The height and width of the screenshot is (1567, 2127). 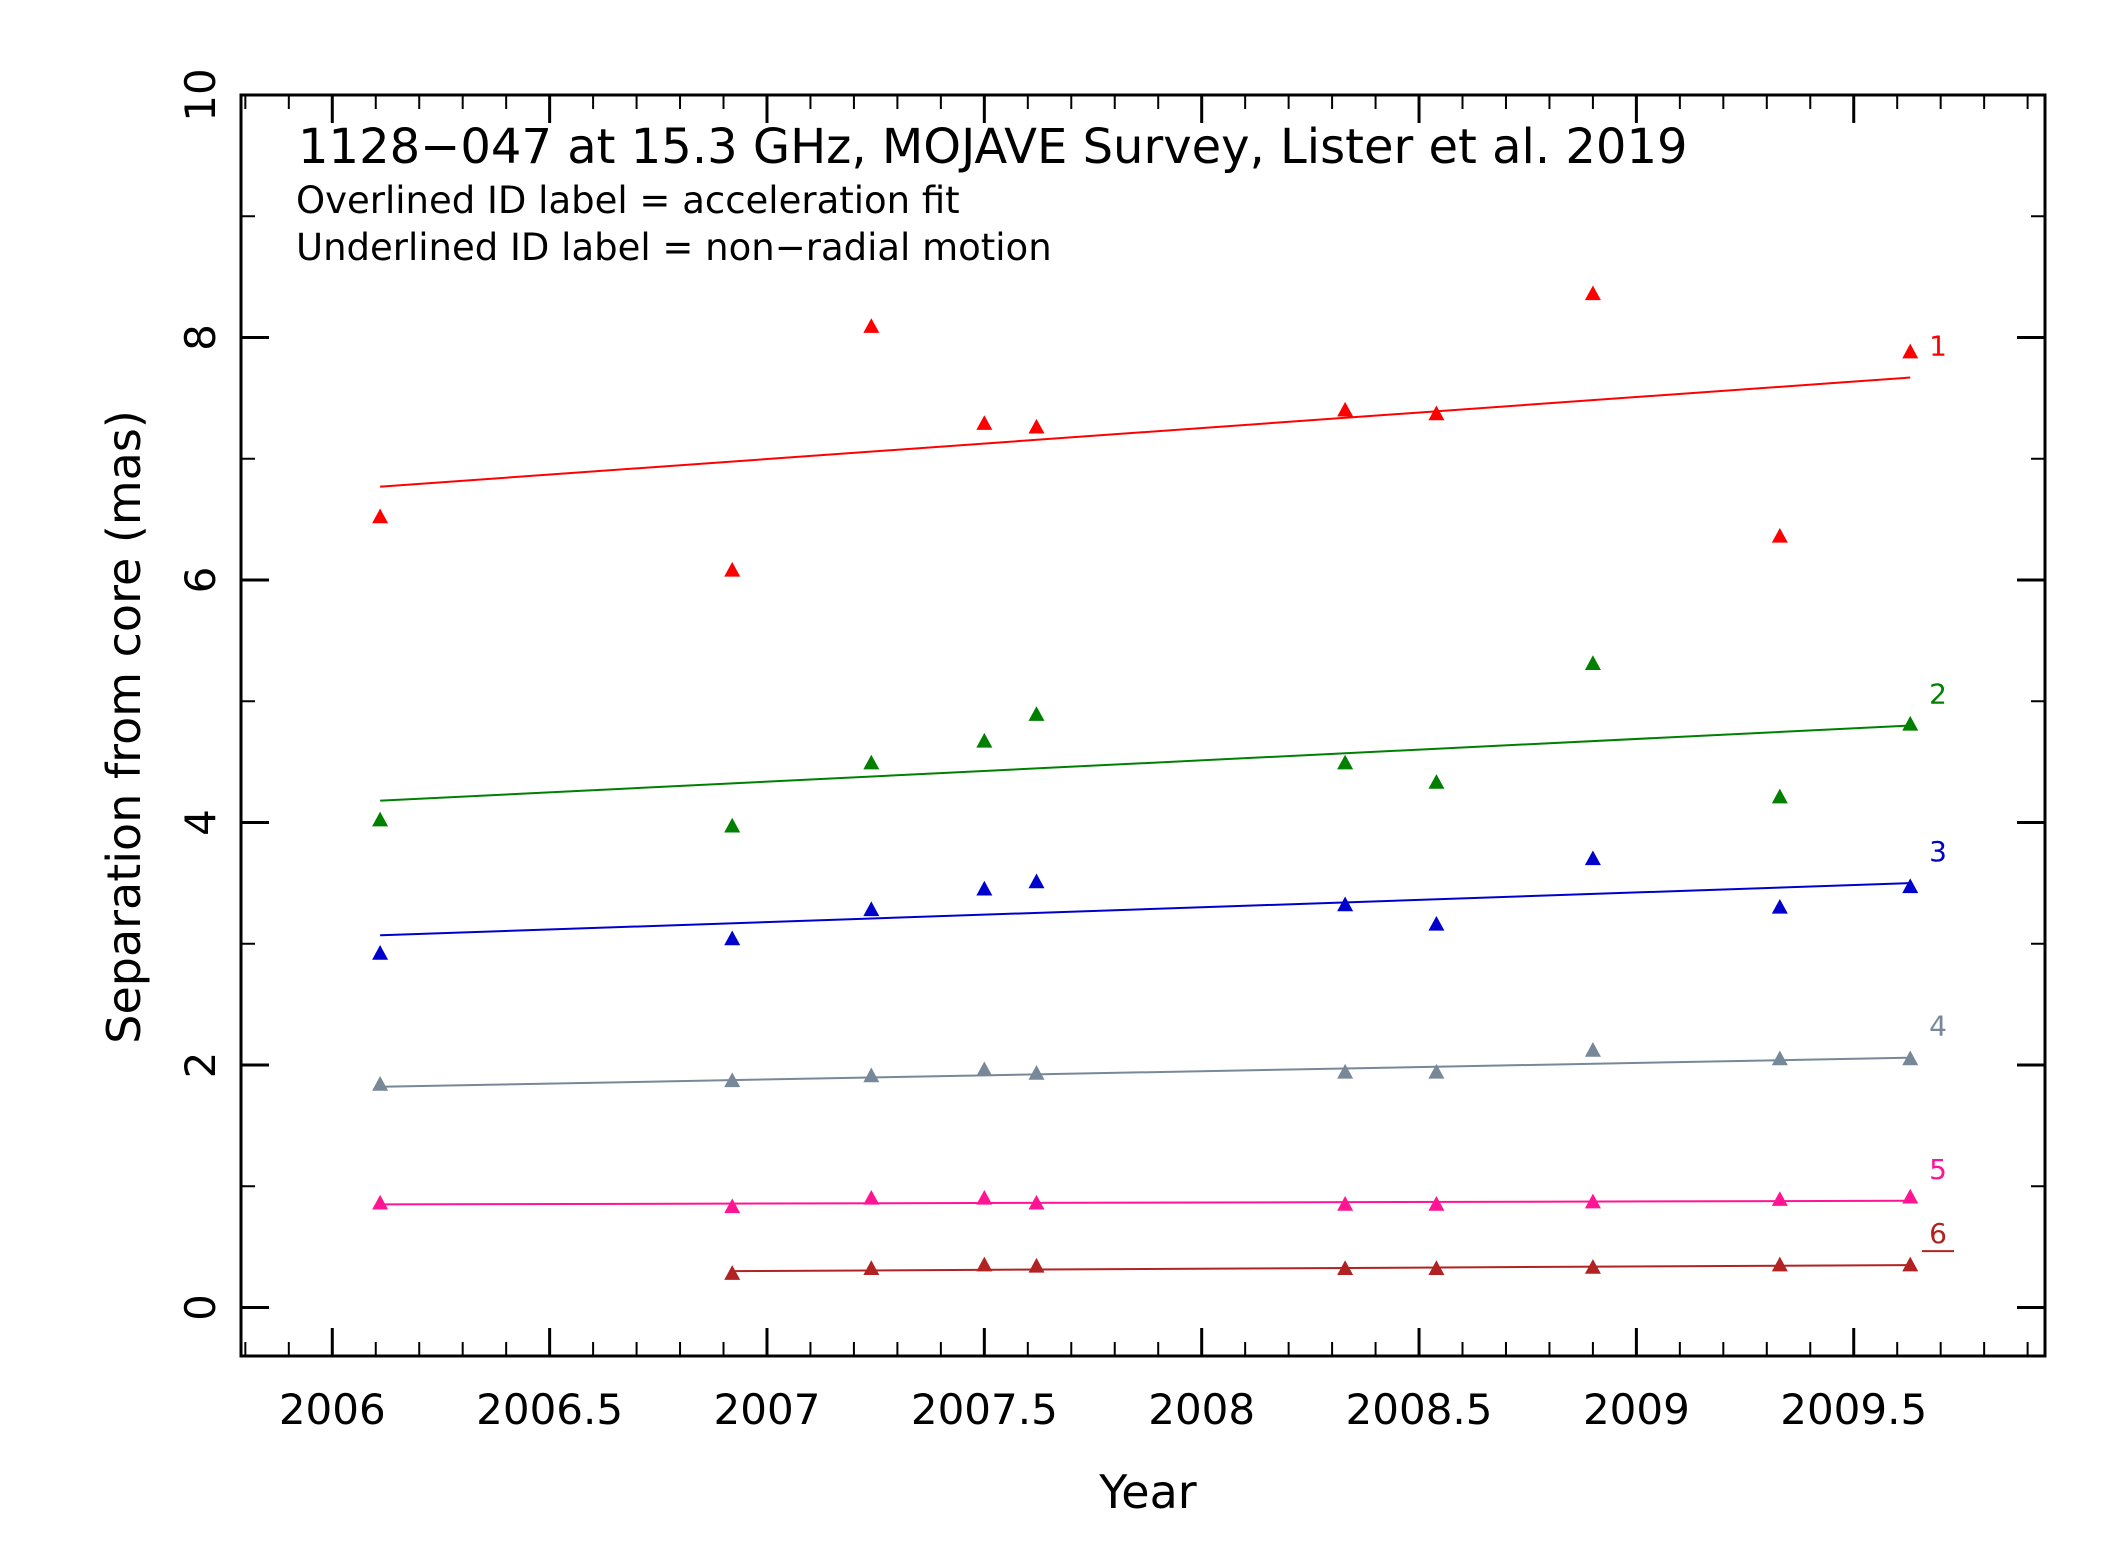 What do you see at coordinates (1201, 1409) in the screenshot?
I see `x-tick-label: 2008` at bounding box center [1201, 1409].